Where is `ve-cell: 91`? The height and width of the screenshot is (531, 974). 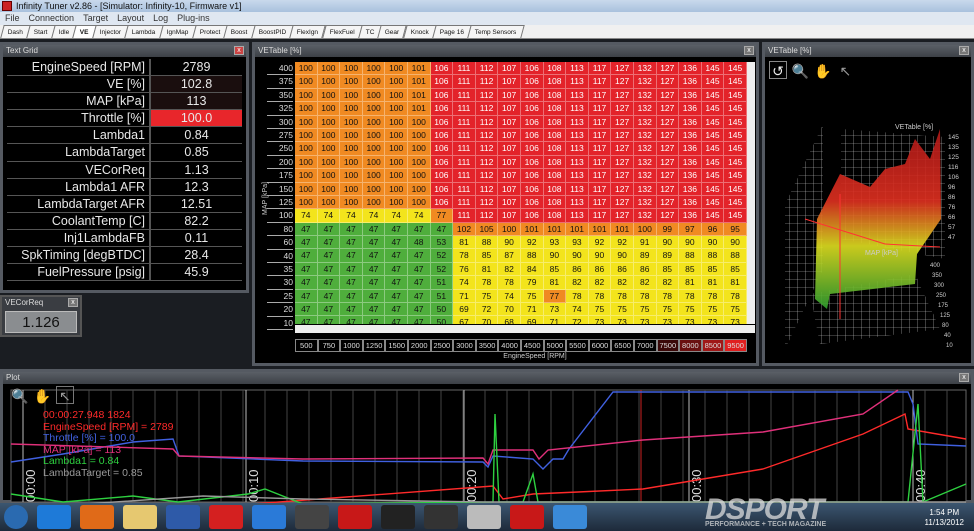
ve-cell: 91 is located at coordinates (645, 243).